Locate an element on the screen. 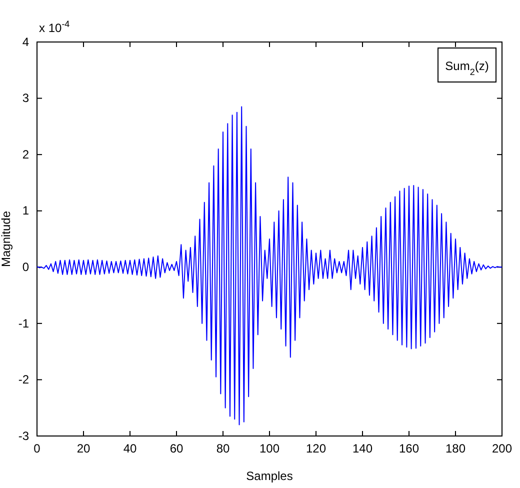  x-axis-title: Samples is located at coordinates (269, 476).